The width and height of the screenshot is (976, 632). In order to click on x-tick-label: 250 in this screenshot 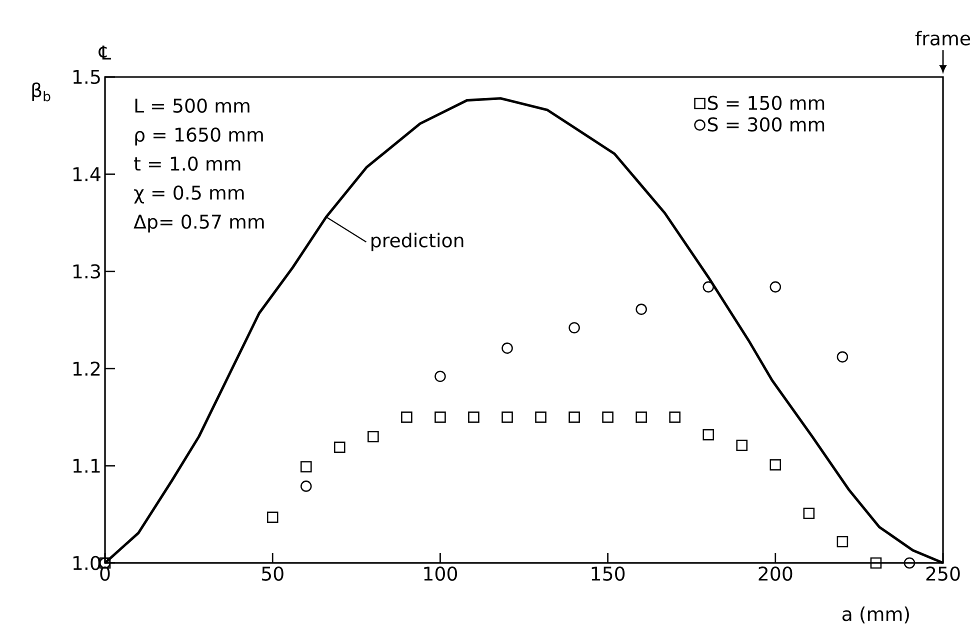, I will do `click(943, 573)`.